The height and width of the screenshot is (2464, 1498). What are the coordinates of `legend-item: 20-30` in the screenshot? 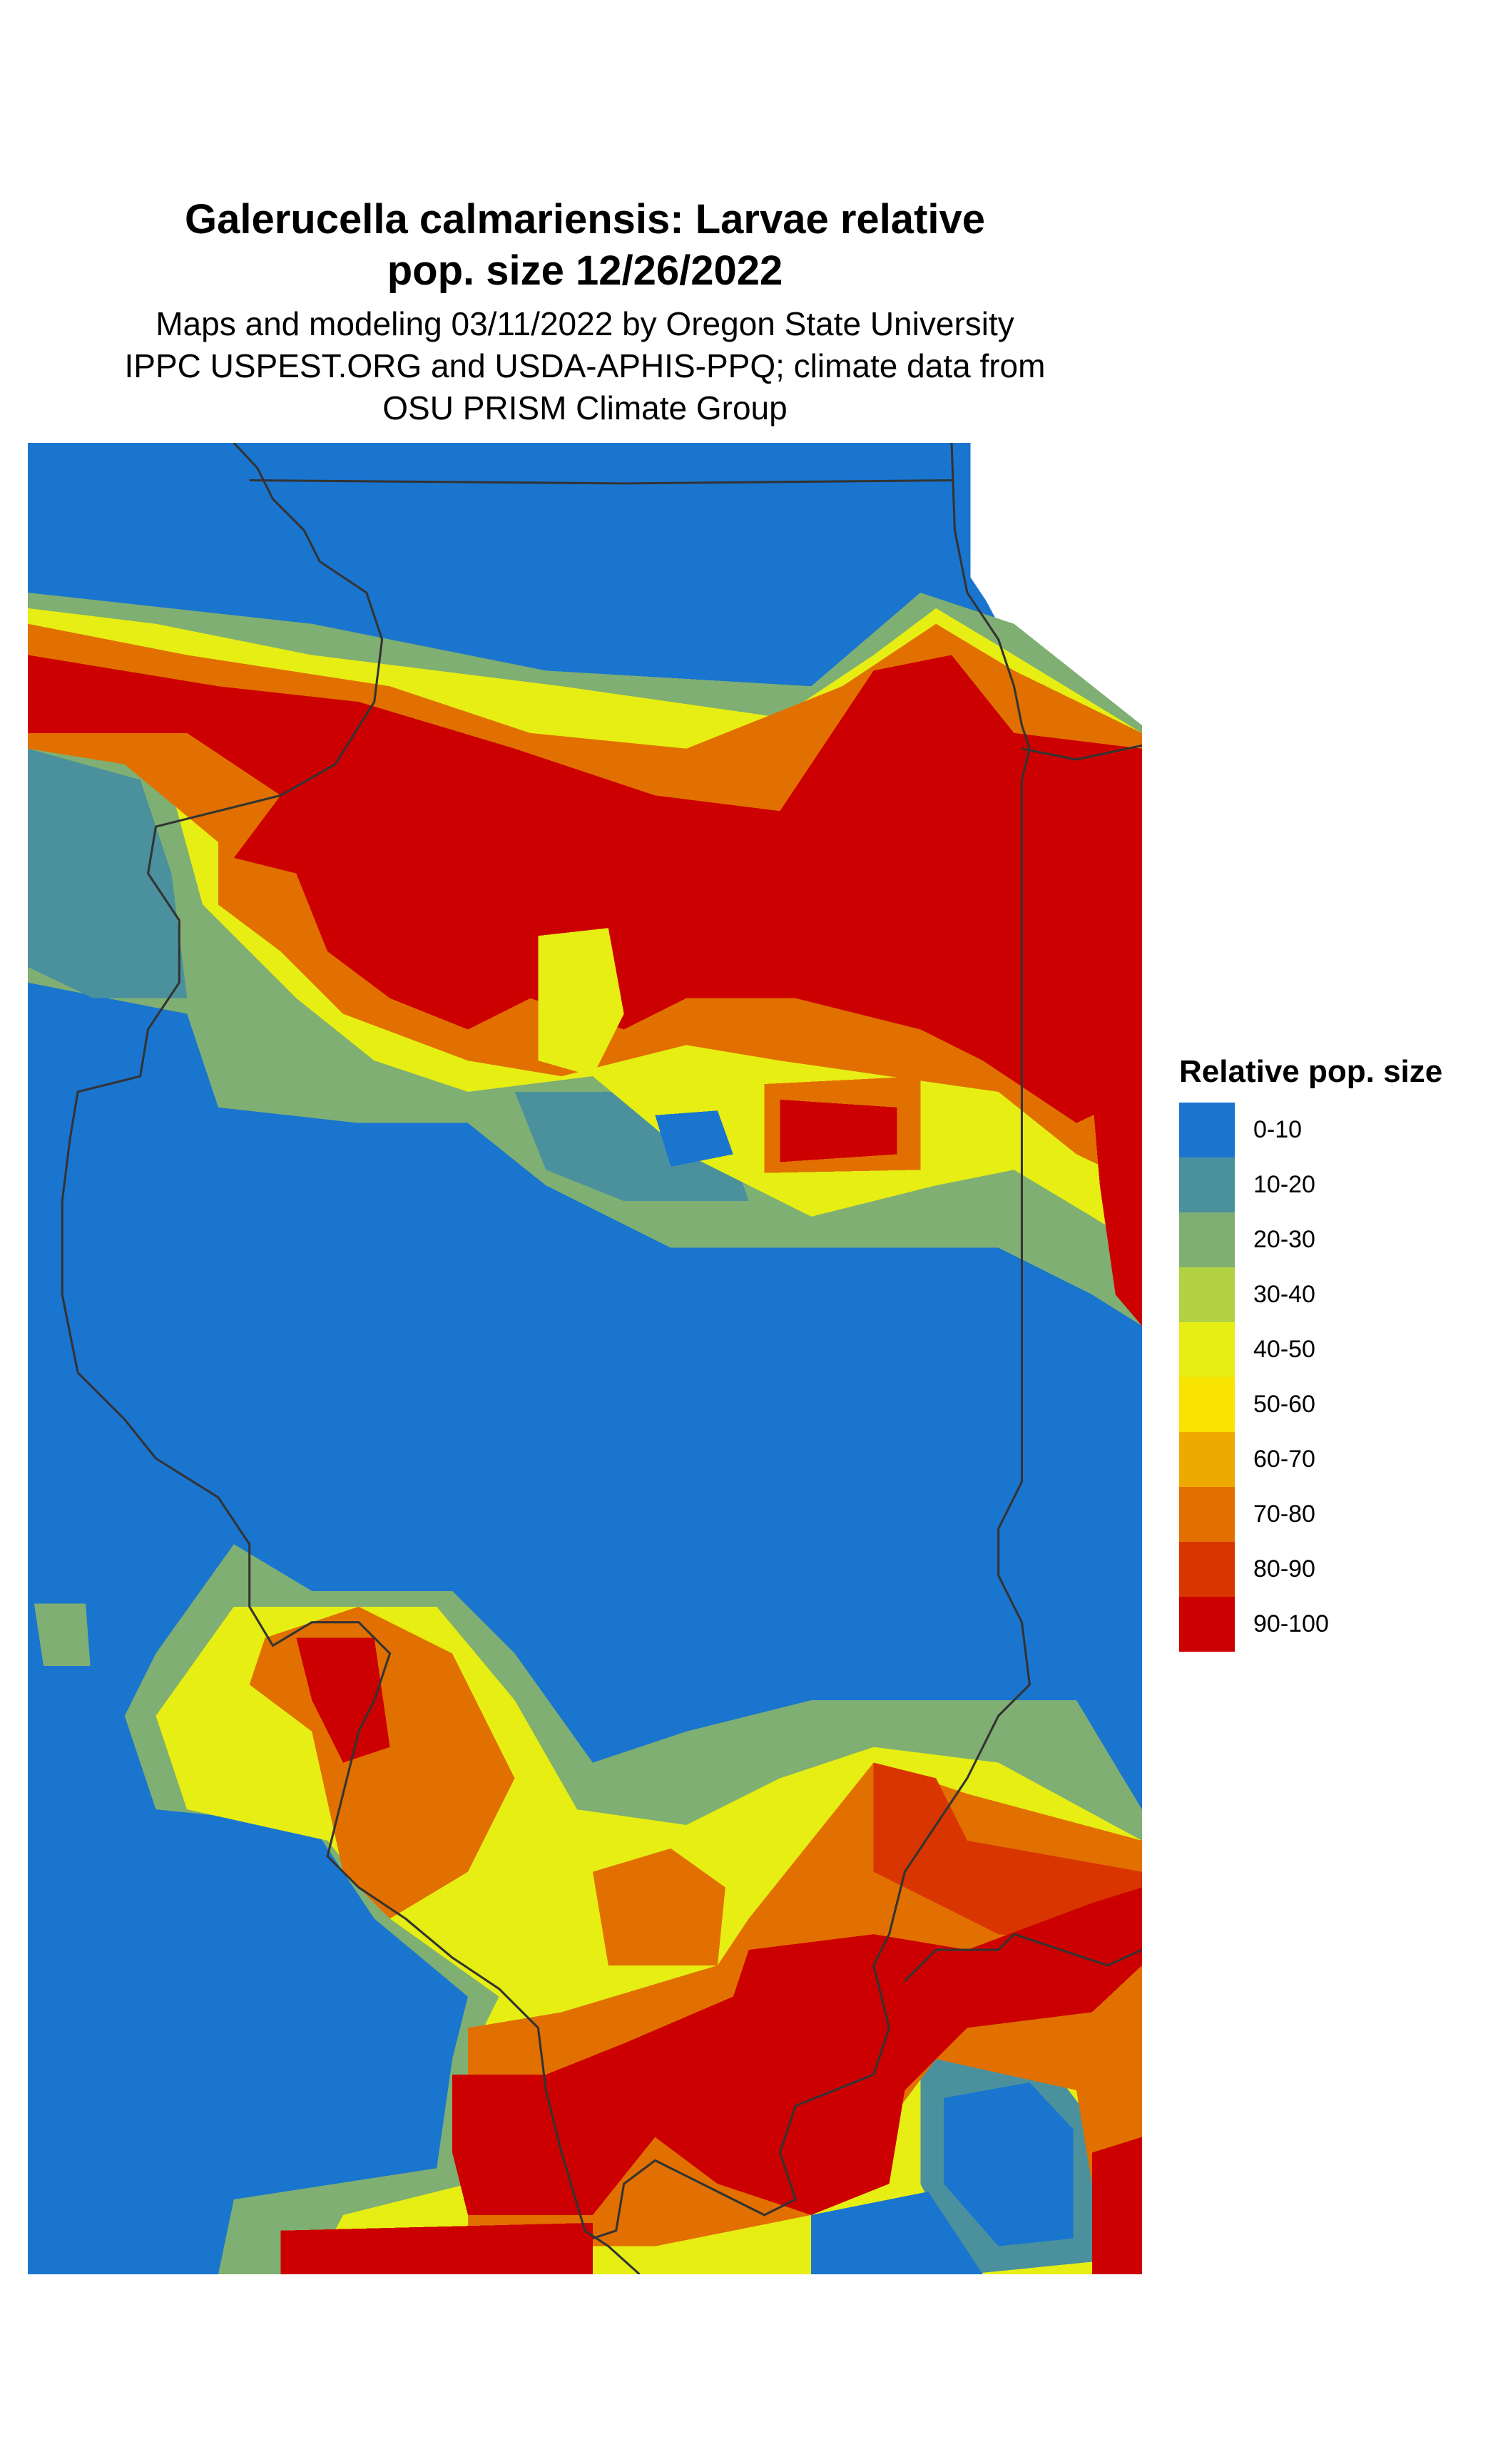 It's located at (1310, 1240).